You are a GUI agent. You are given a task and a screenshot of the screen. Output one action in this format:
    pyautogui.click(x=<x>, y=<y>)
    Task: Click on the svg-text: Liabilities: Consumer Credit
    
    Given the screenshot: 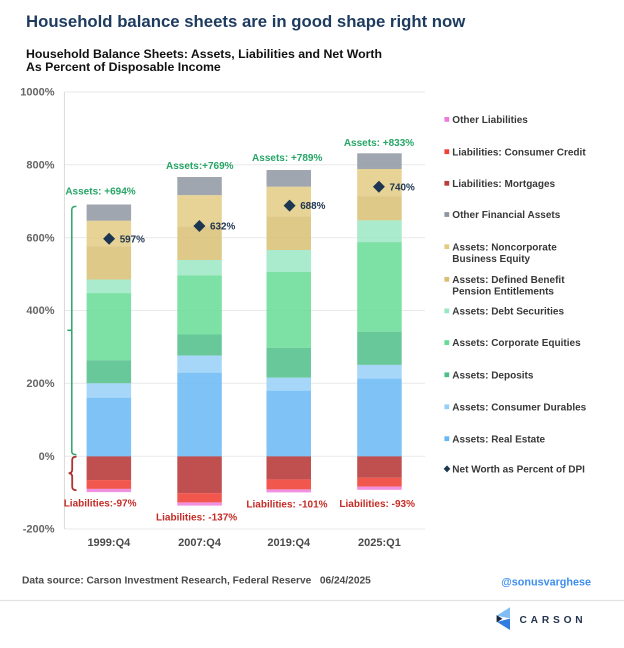 What is the action you would take?
    pyautogui.click(x=519, y=152)
    